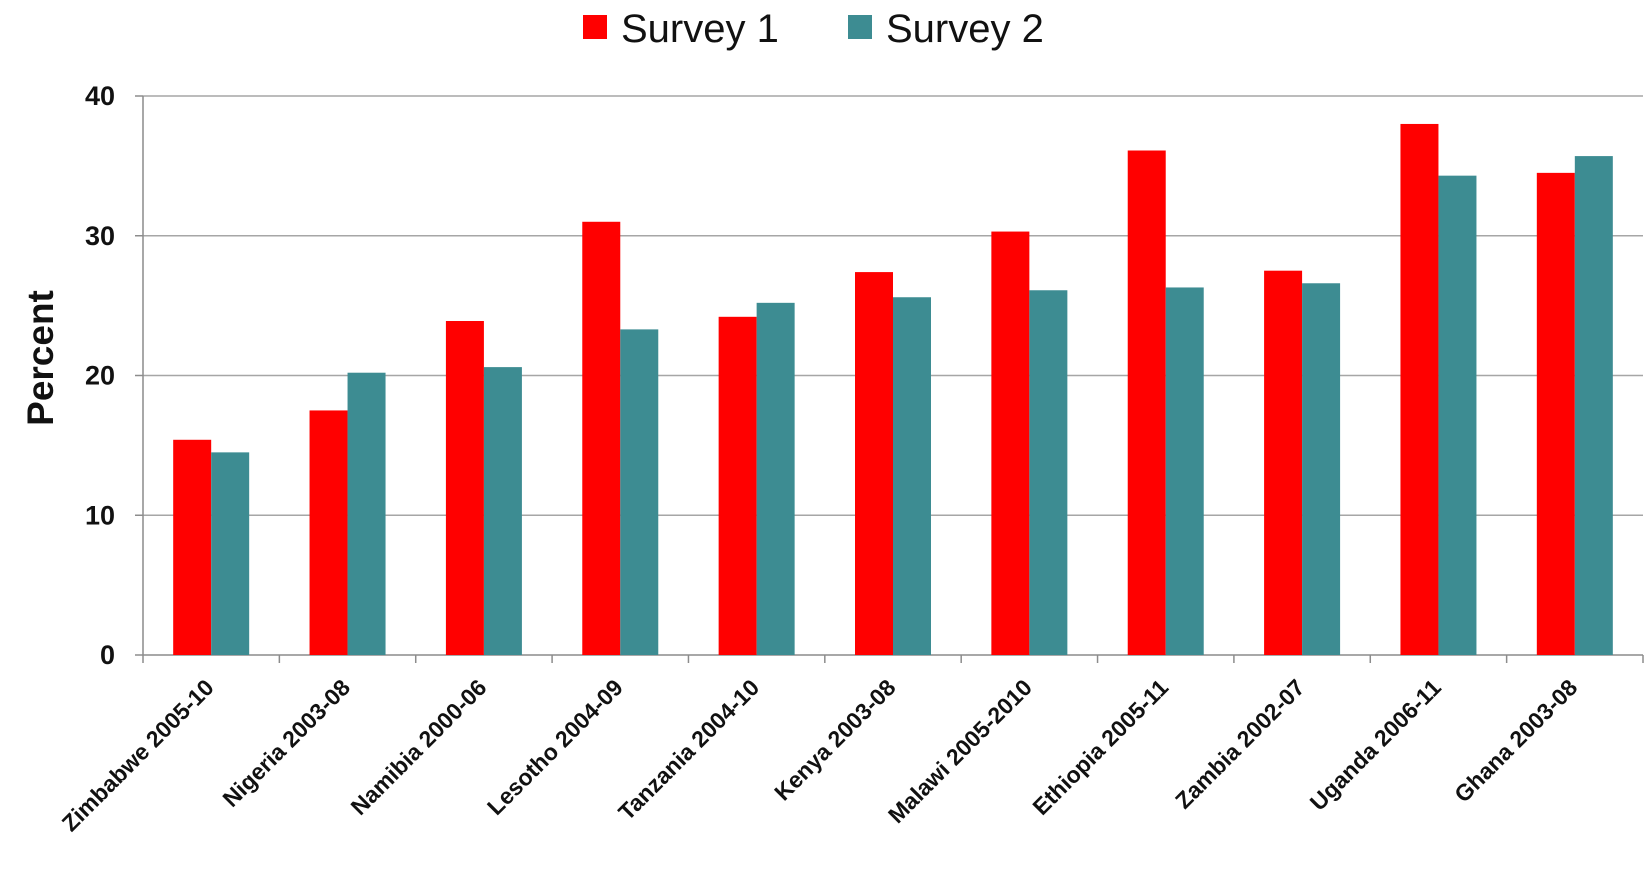 This screenshot has width=1647, height=893. What do you see at coordinates (1100, 747) in the screenshot?
I see `x-tick-label: Ethiopia 2005-11` at bounding box center [1100, 747].